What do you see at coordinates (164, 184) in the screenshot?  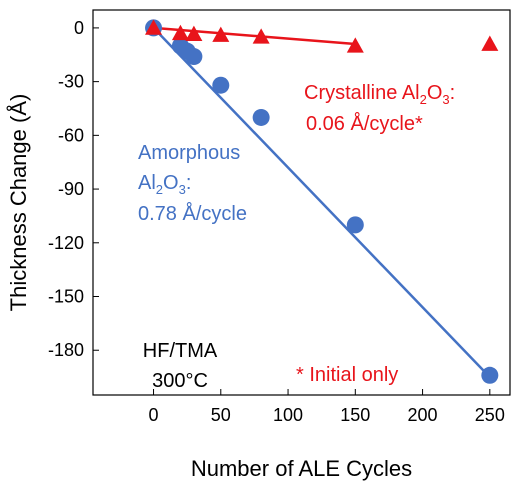 I see `amorphous-formula: Al2O3:` at bounding box center [164, 184].